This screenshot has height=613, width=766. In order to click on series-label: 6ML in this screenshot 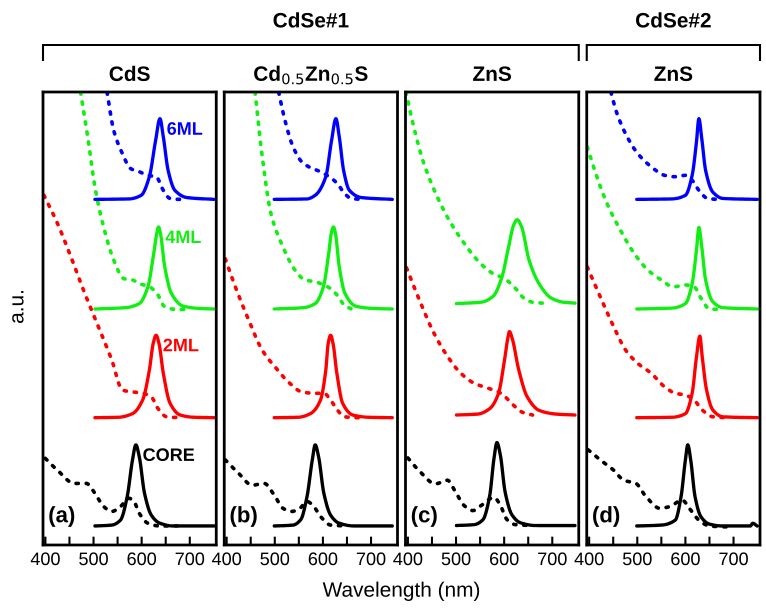, I will do `click(184, 128)`.